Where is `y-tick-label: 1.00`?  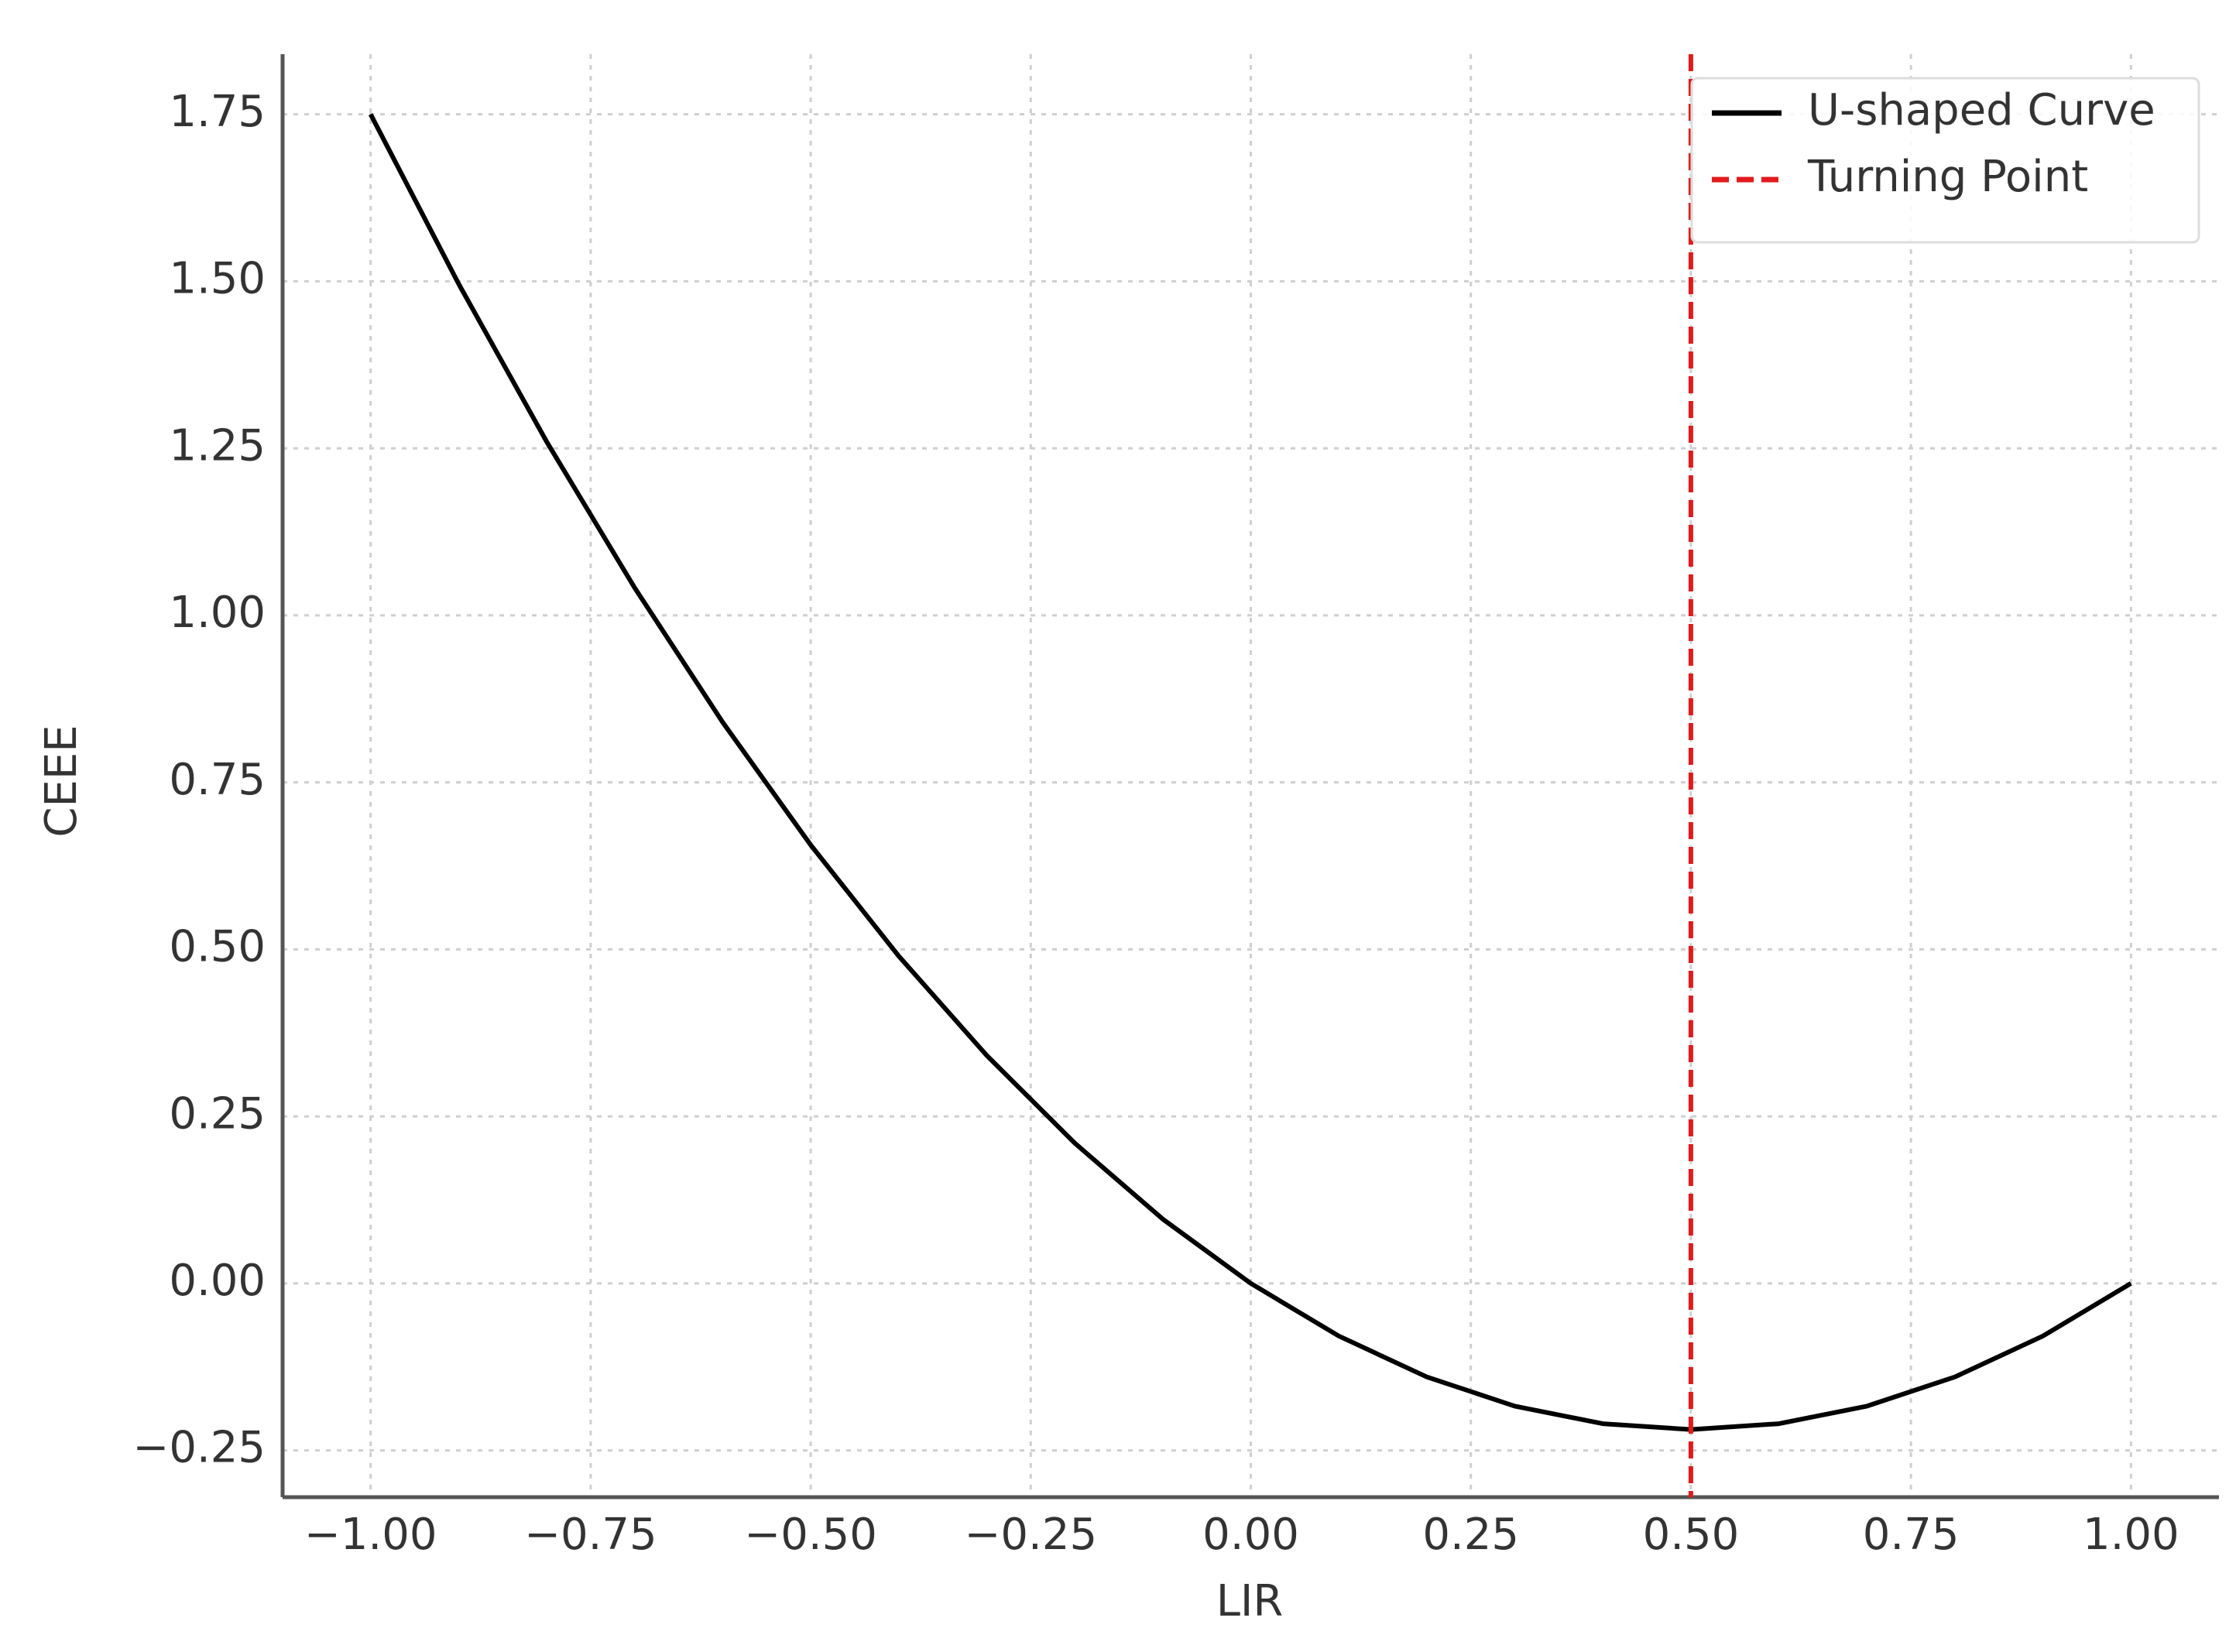
y-tick-label: 1.00 is located at coordinates (218, 613).